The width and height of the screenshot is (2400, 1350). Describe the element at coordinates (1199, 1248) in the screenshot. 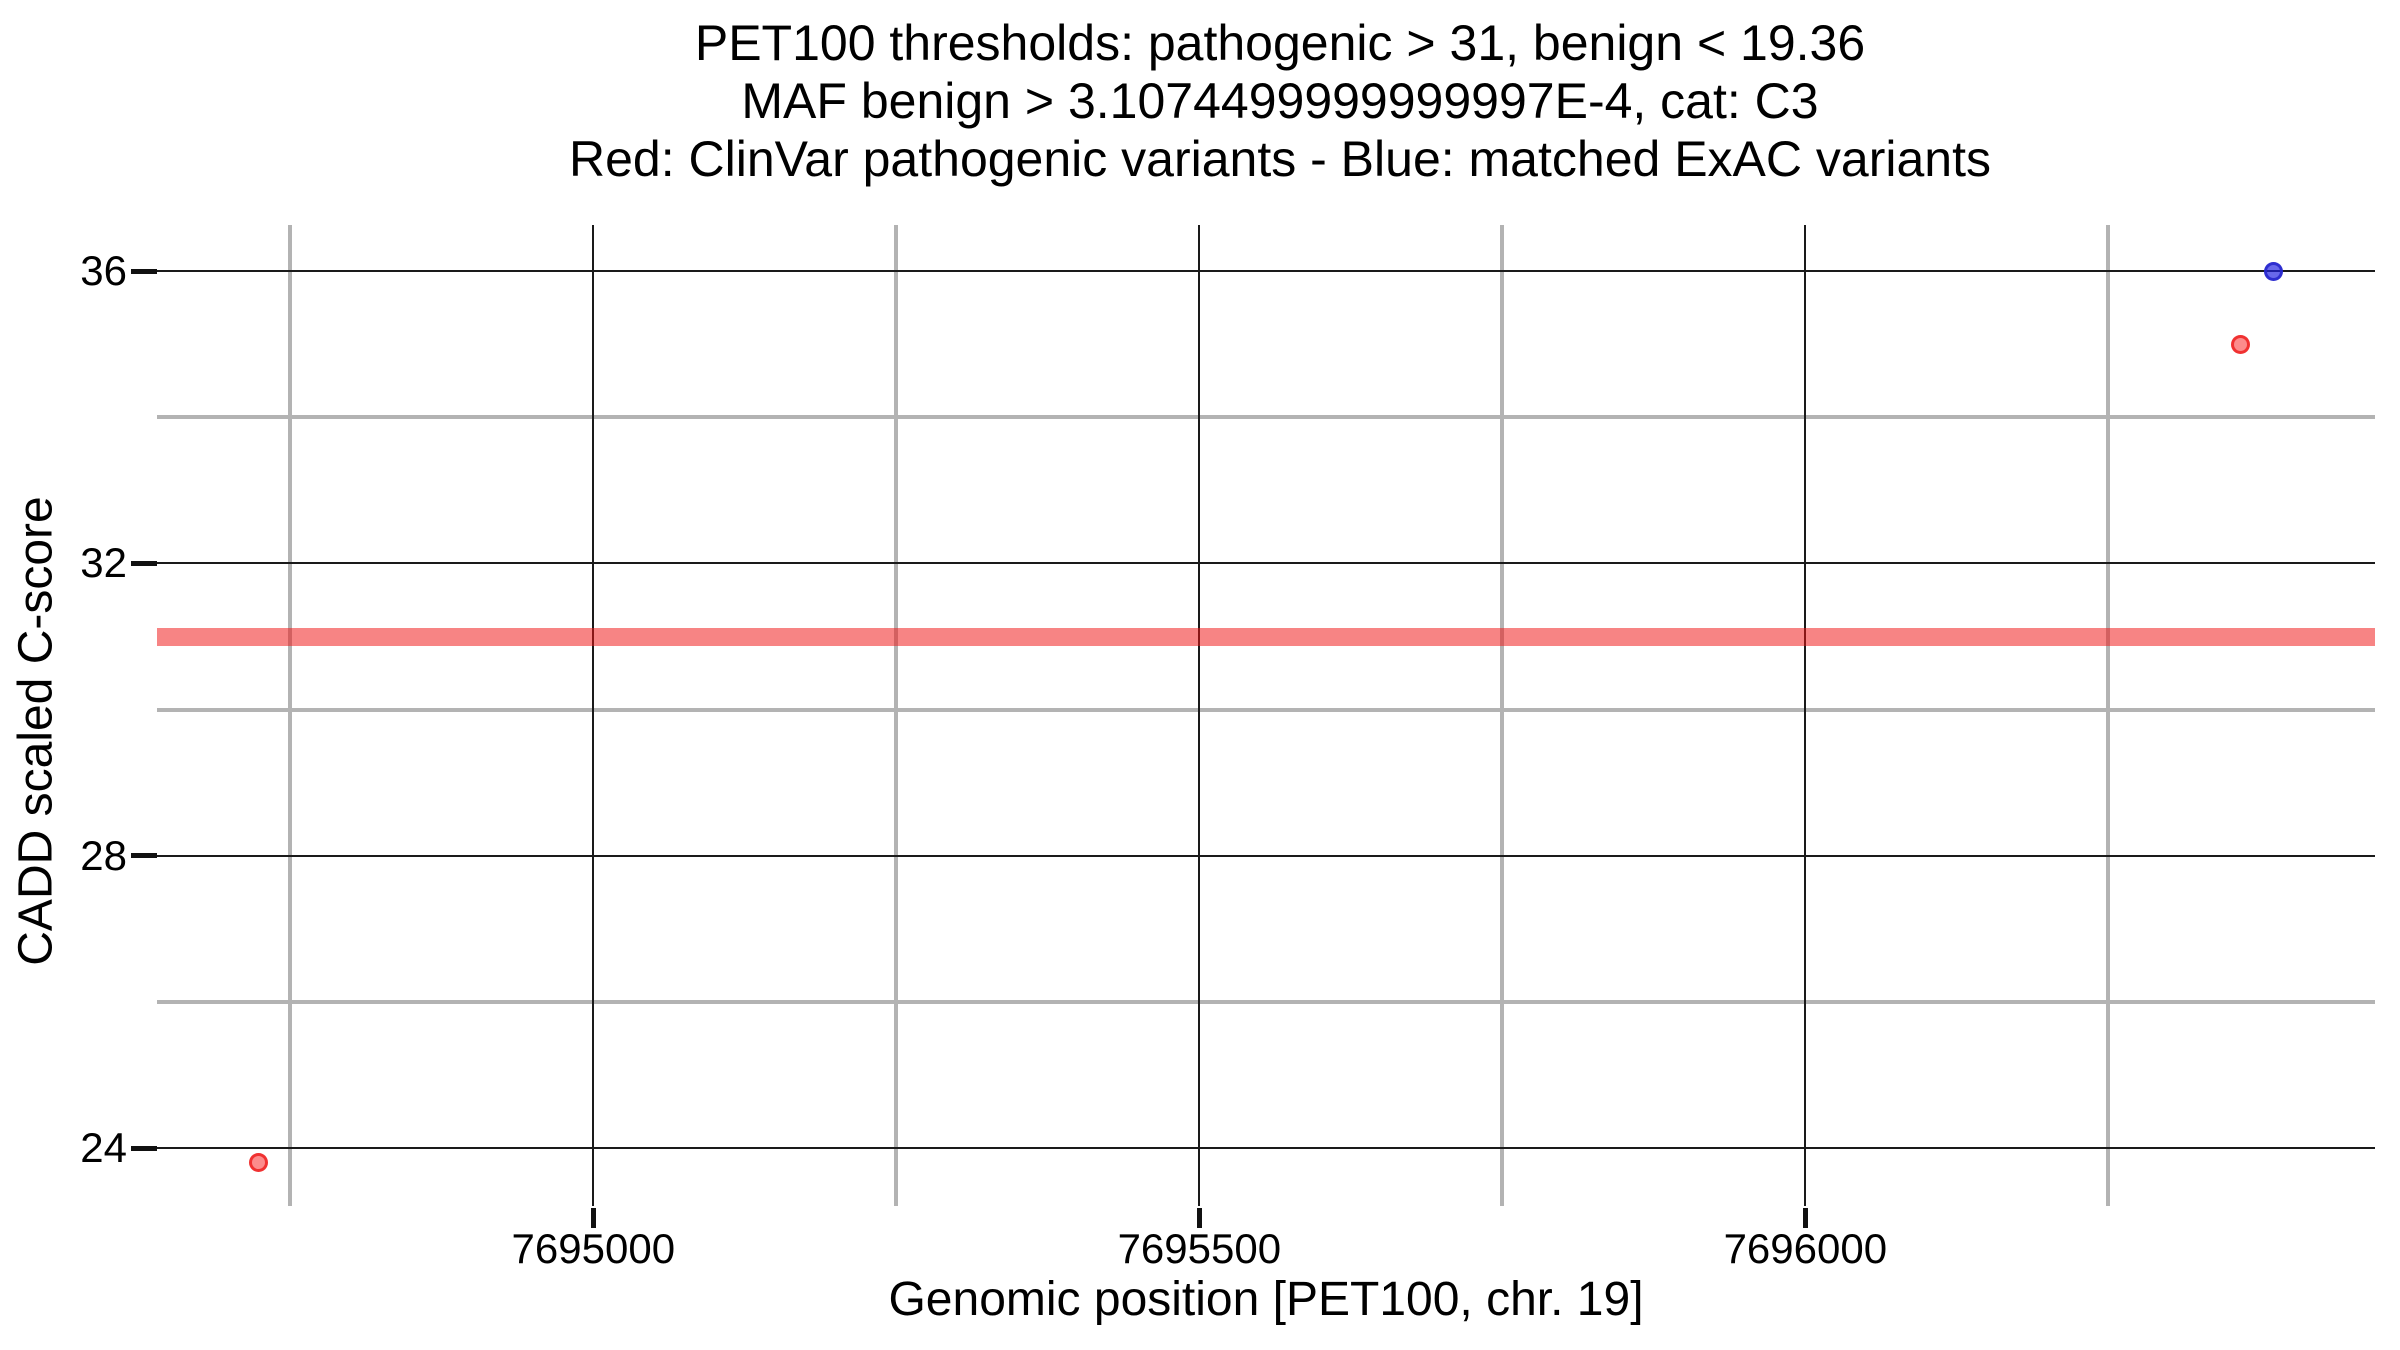

I see `x-tick-label-7695500: 7695500` at that location.